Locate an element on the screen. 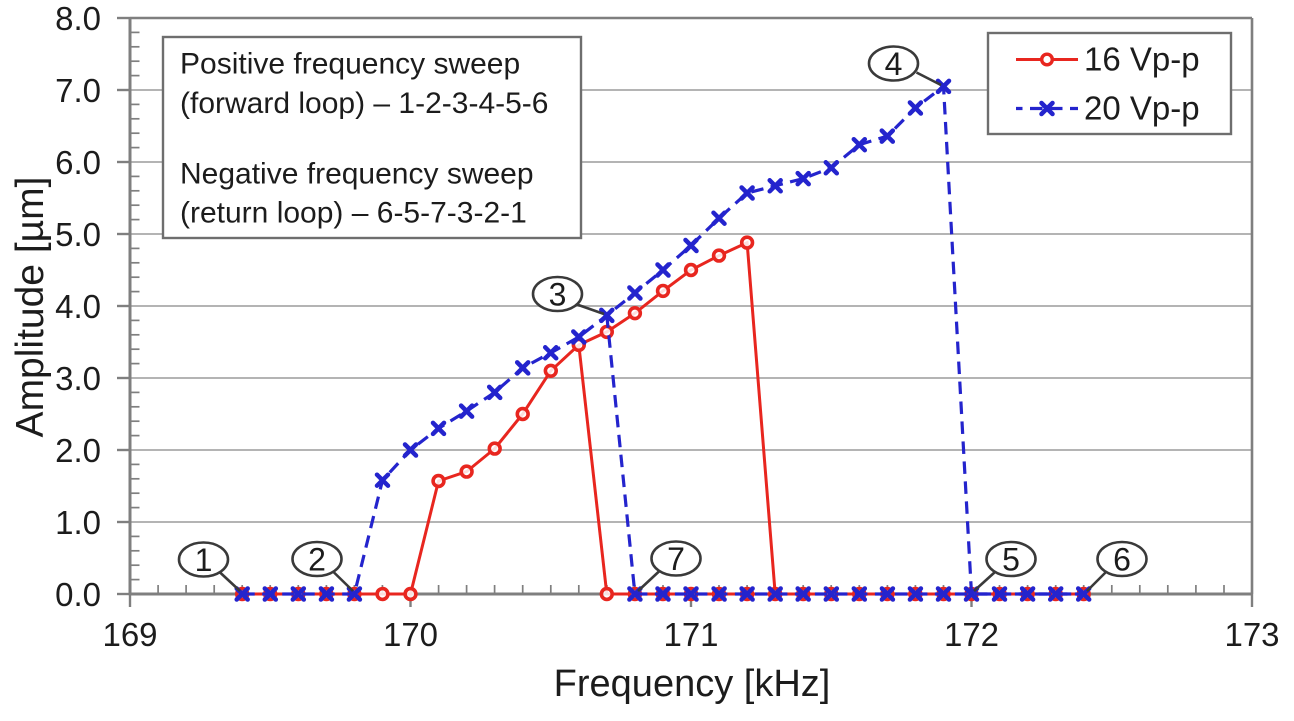 Image resolution: width=1294 pixels, height=721 pixels. svg-text: 173 is located at coordinates (1251, 634).